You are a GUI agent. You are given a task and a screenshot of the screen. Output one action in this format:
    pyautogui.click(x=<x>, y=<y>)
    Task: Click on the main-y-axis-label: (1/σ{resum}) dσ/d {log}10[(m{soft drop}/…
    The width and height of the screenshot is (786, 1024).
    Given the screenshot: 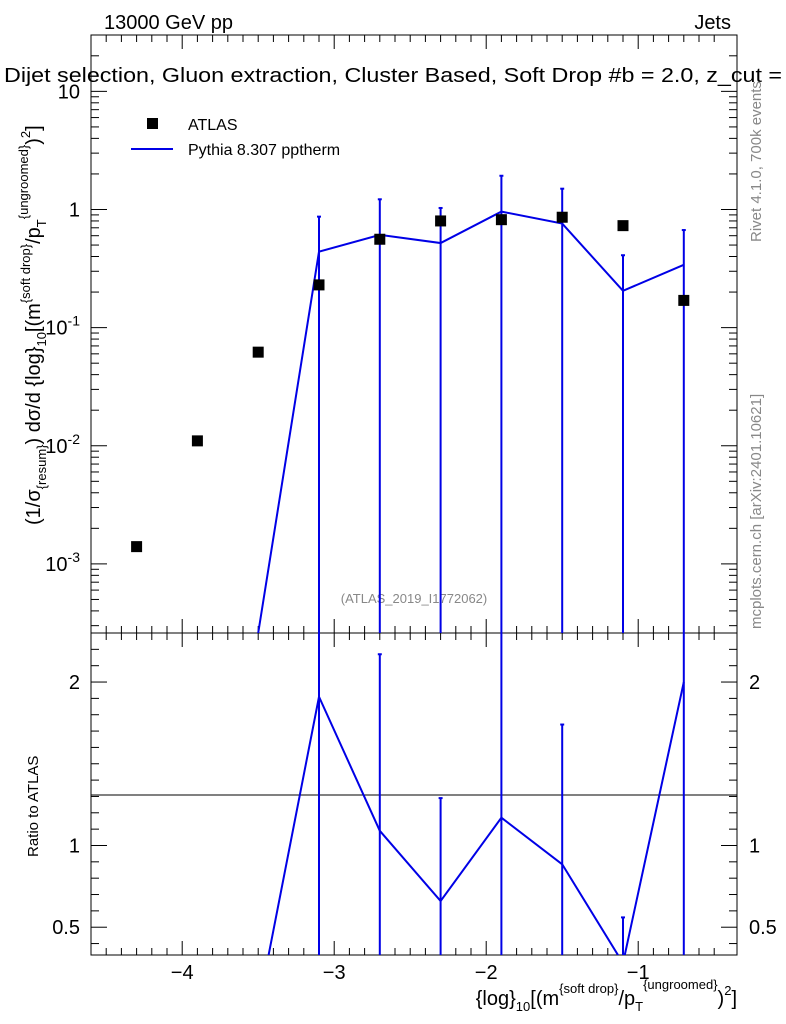 What is the action you would take?
    pyautogui.click(x=32, y=325)
    